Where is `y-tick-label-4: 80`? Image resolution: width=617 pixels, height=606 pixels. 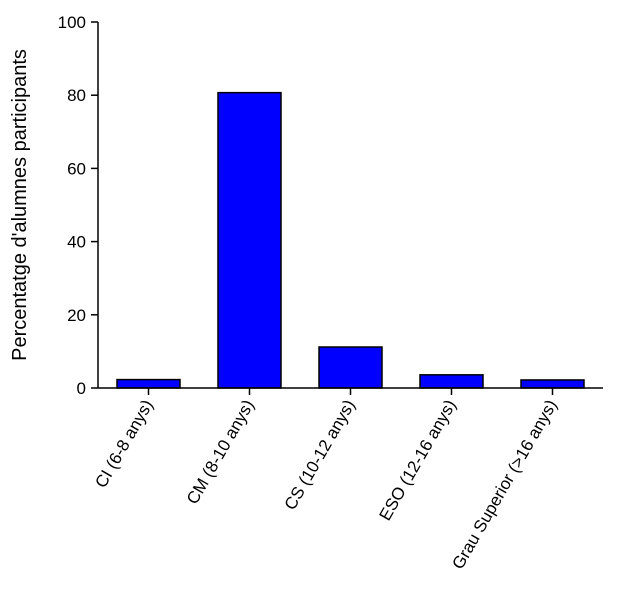 y-tick-label-4: 80 is located at coordinates (76, 95).